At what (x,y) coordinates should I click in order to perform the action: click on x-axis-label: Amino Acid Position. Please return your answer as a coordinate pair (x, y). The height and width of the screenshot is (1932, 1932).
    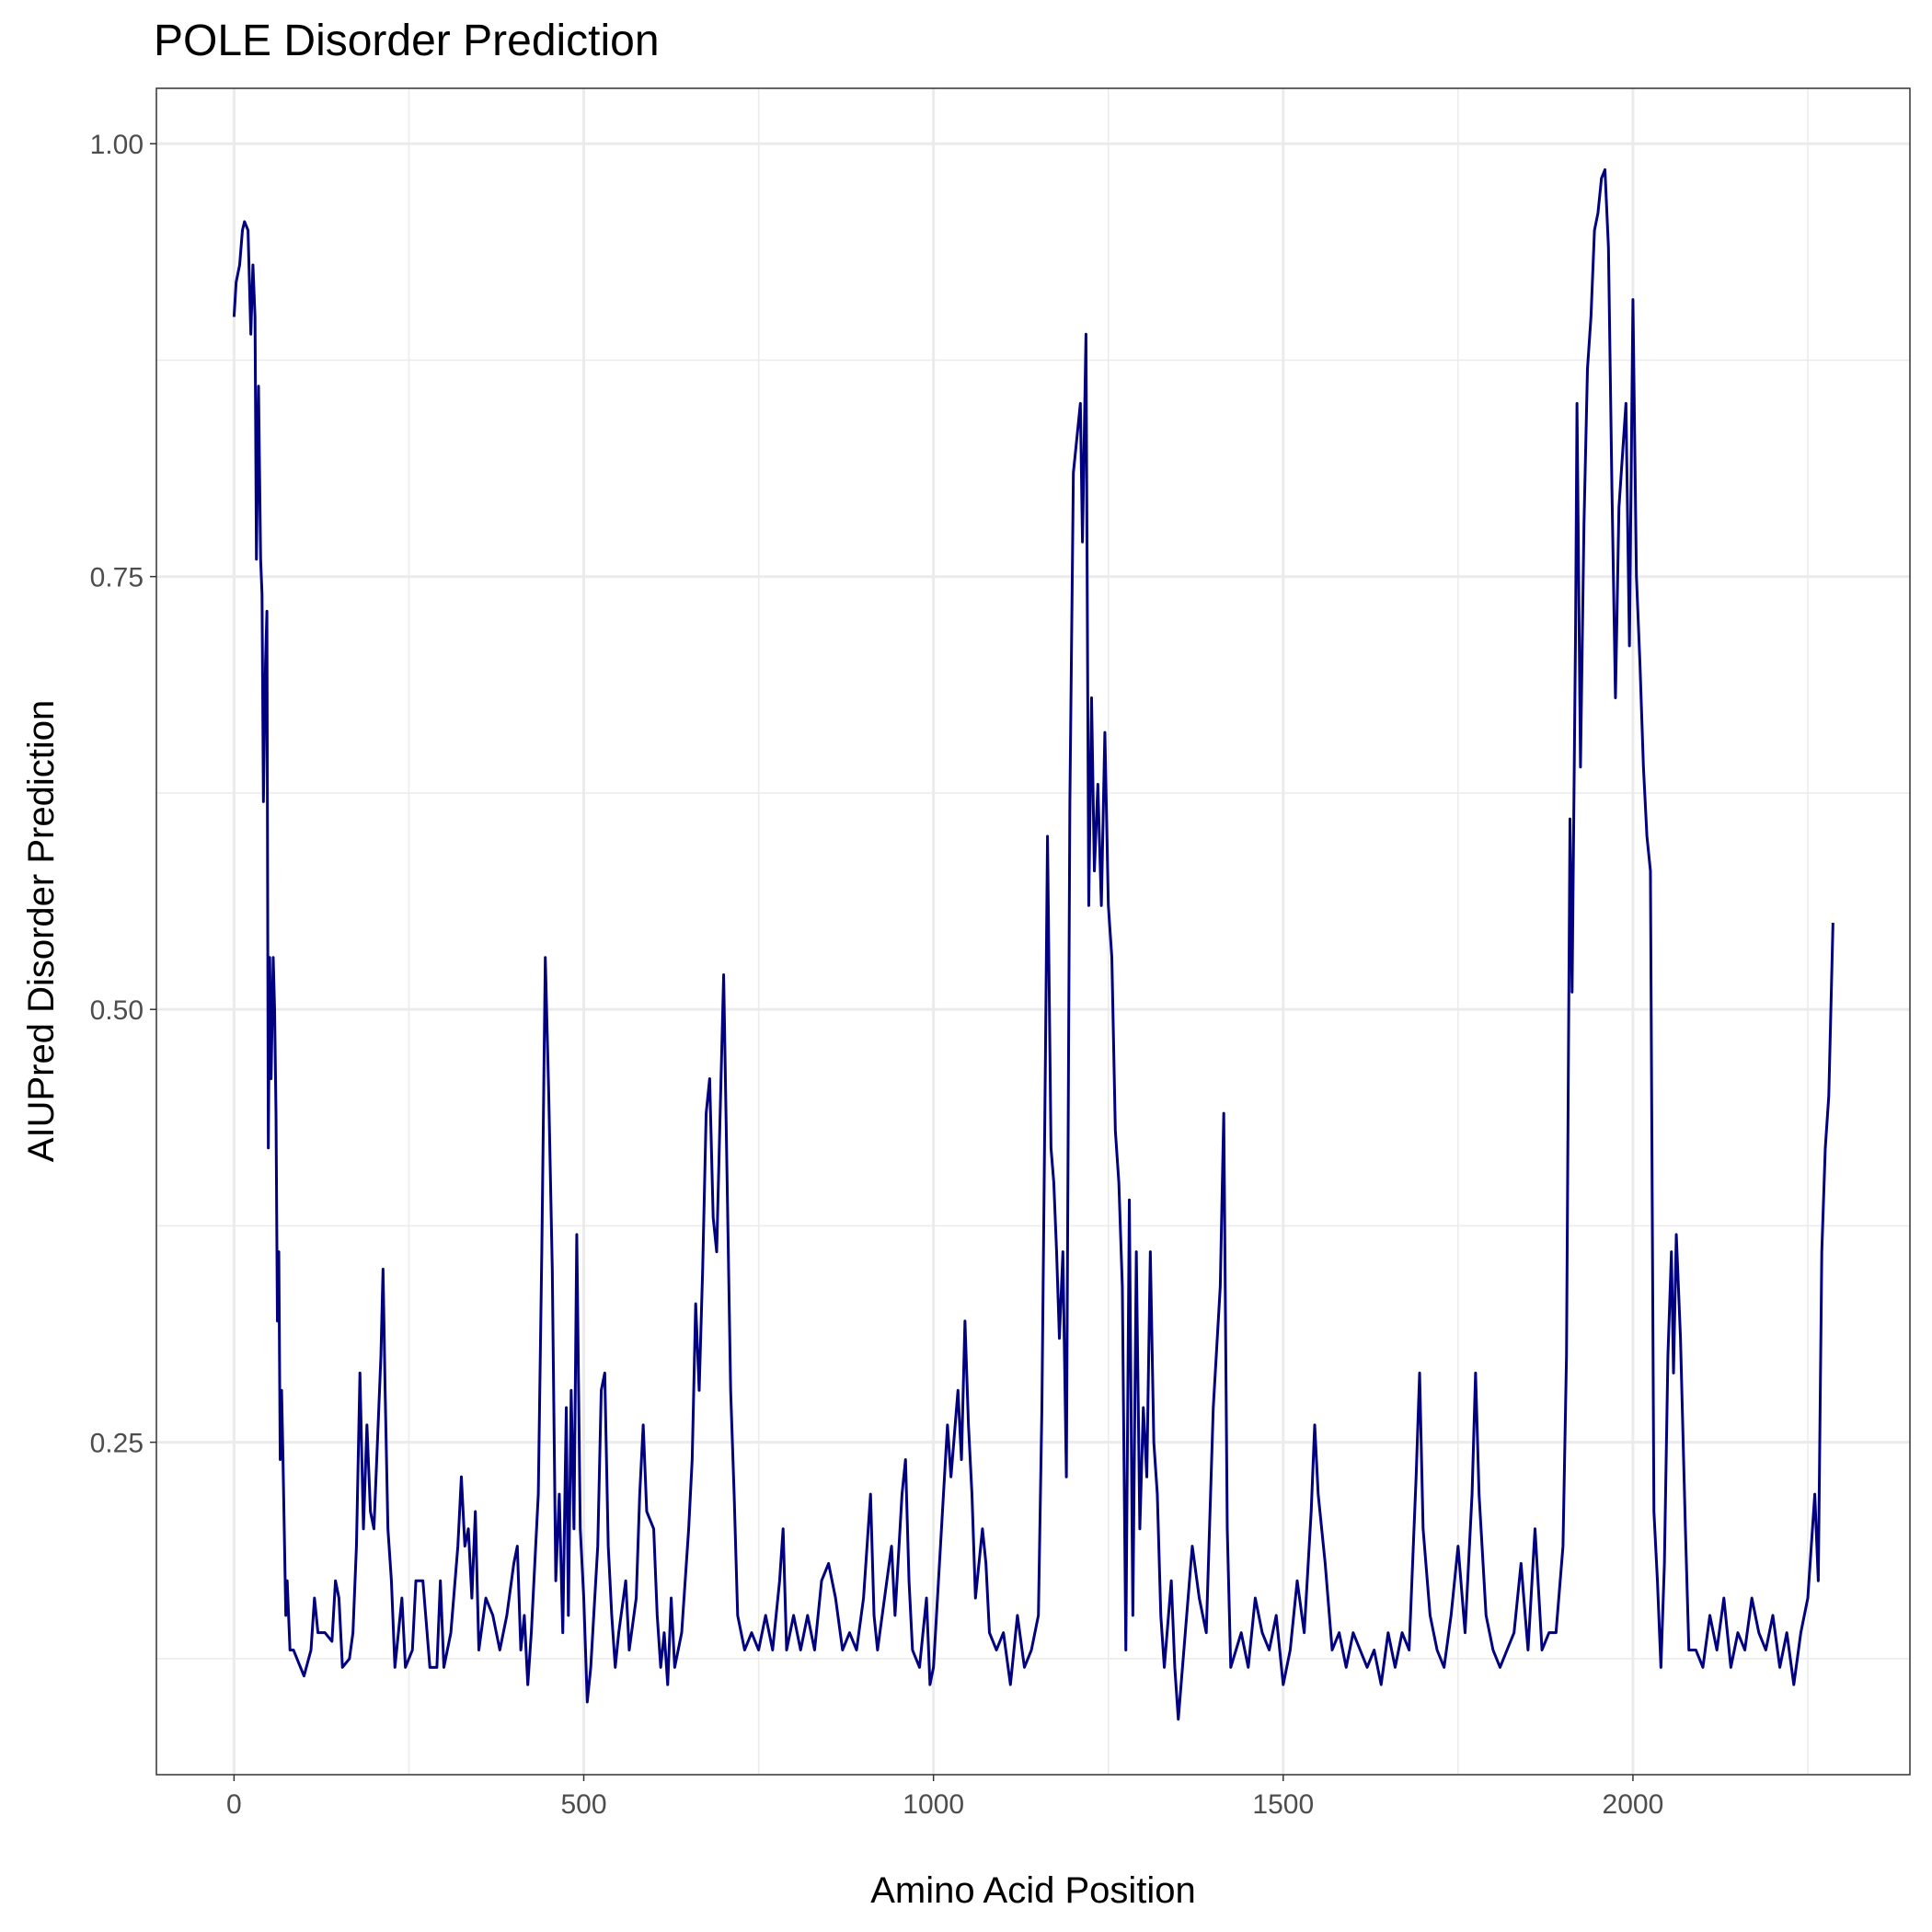
    Looking at the image, I should click on (1033, 1890).